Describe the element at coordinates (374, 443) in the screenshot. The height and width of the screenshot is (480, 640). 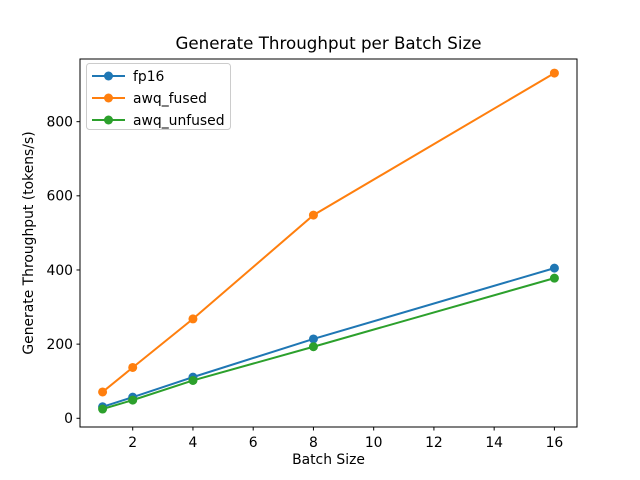
I see `x-tick-label: 10` at that location.